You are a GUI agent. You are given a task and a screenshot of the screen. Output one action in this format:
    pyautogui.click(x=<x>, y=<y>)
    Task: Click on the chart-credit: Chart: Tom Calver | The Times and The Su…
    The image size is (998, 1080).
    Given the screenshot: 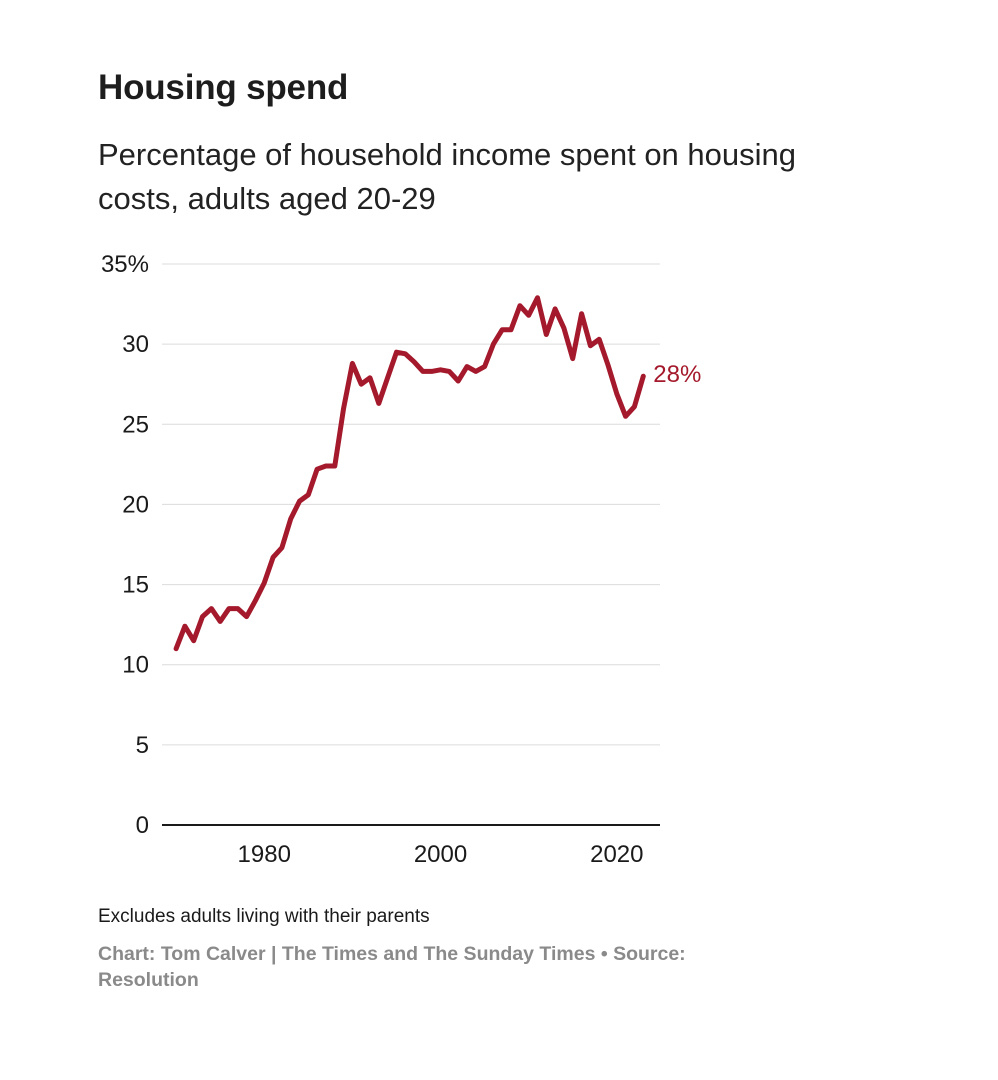 What is the action you would take?
    pyautogui.click(x=392, y=967)
    